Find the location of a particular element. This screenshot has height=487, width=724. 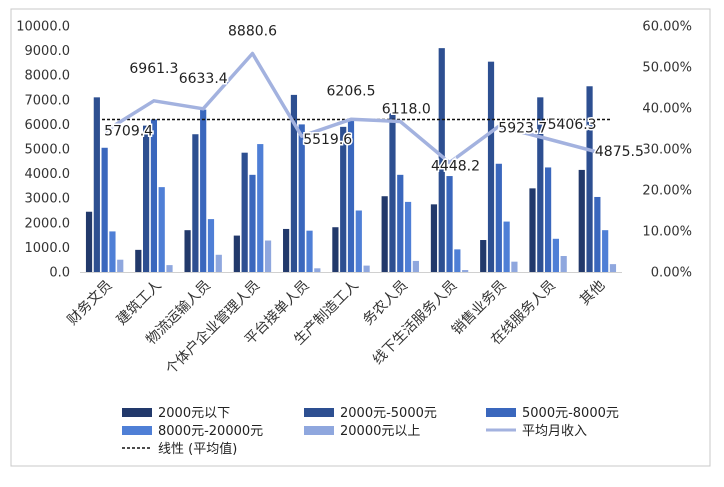

left-tick-label: 1000.0 is located at coordinates (48, 248).